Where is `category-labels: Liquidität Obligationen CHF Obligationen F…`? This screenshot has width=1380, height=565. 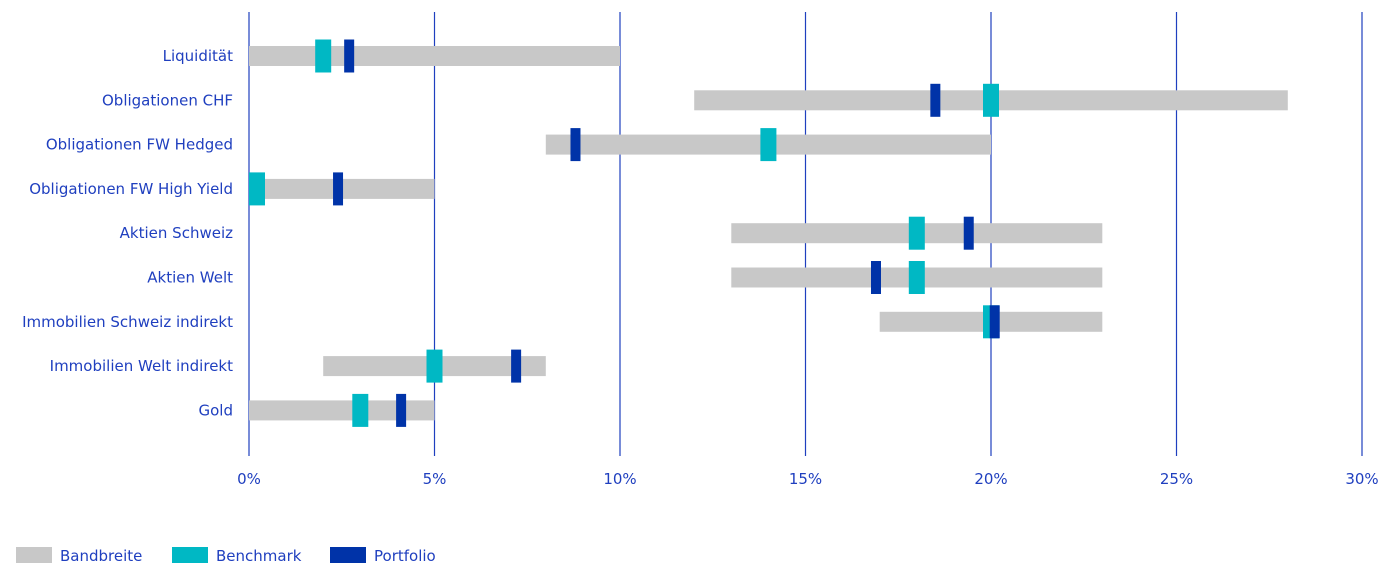 category-labels: Liquidität Obligationen CHF Obligationen F… is located at coordinates (127, 233).